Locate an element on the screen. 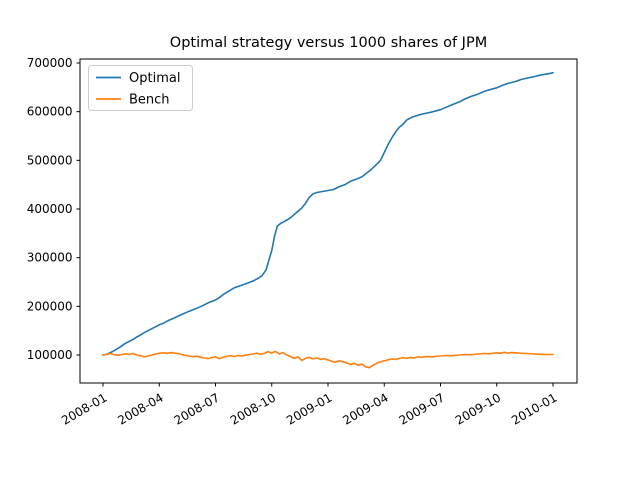 The width and height of the screenshot is (640, 480). bench-series-line is located at coordinates (328, 359).